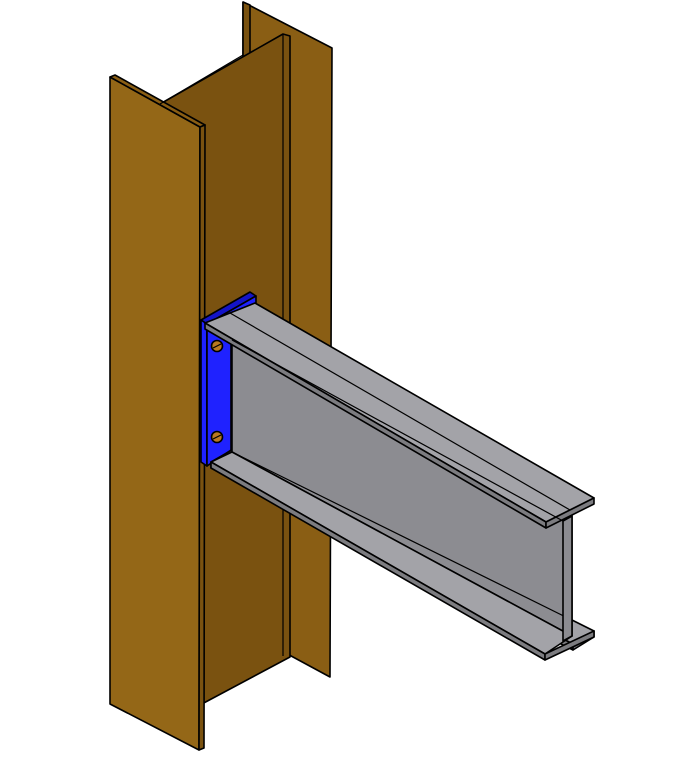 The image size is (675, 764). What do you see at coordinates (217, 391) in the screenshot?
I see `bolts` at bounding box center [217, 391].